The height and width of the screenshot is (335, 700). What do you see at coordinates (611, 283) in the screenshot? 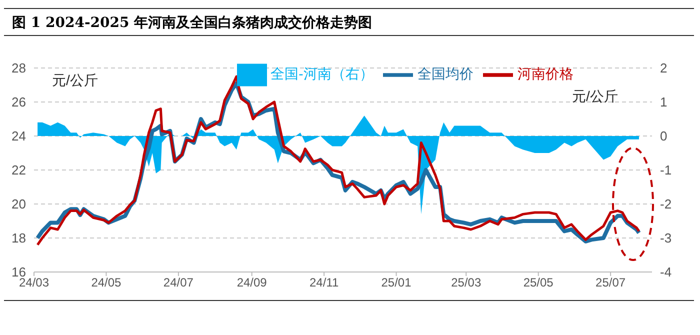
I see `x-tick-label: 25/07` at bounding box center [611, 283].